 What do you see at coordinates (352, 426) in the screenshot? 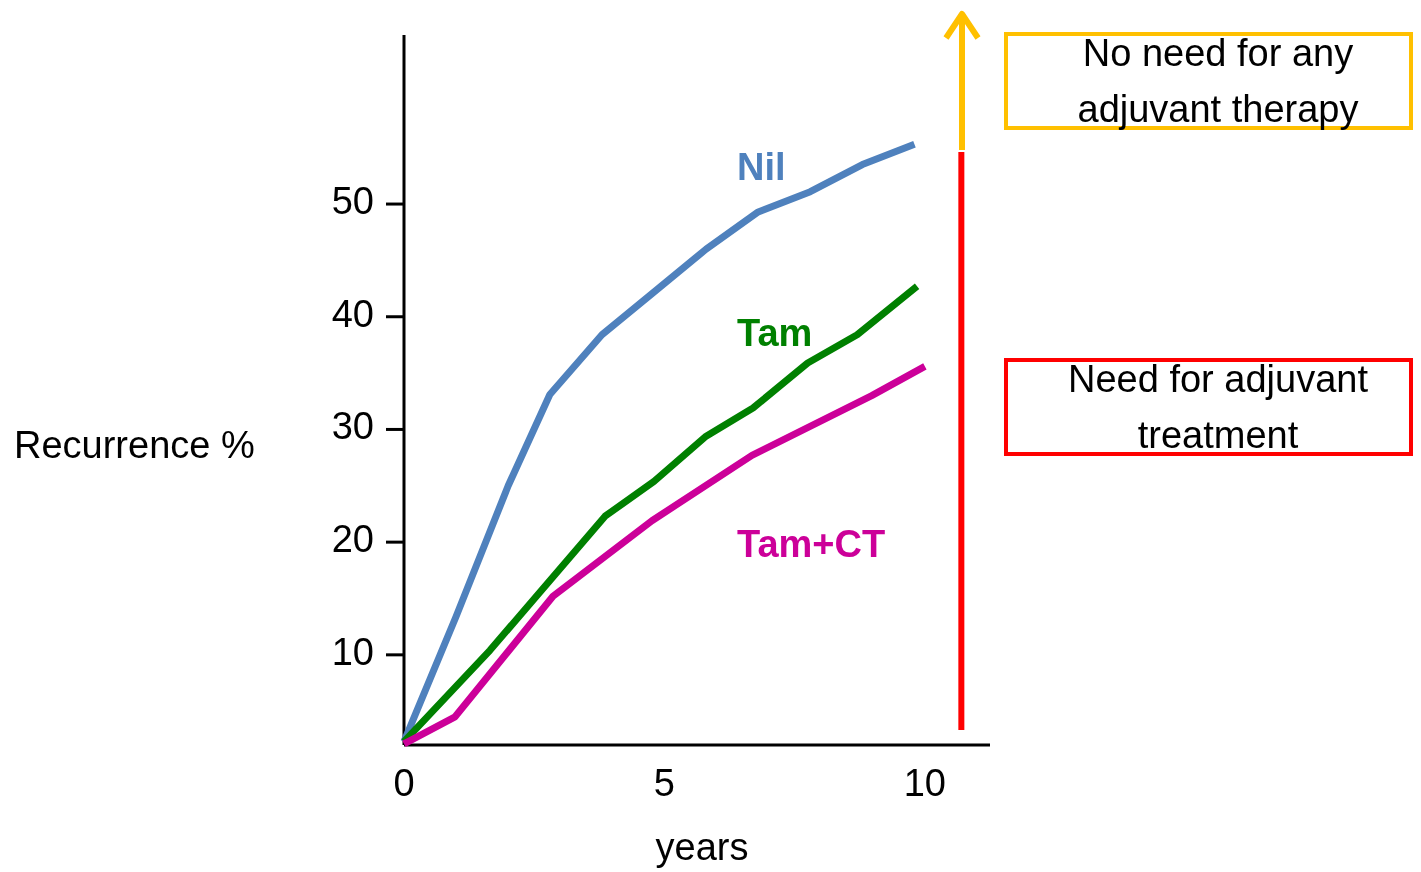
I see `y-tick-label: 30` at bounding box center [352, 426].